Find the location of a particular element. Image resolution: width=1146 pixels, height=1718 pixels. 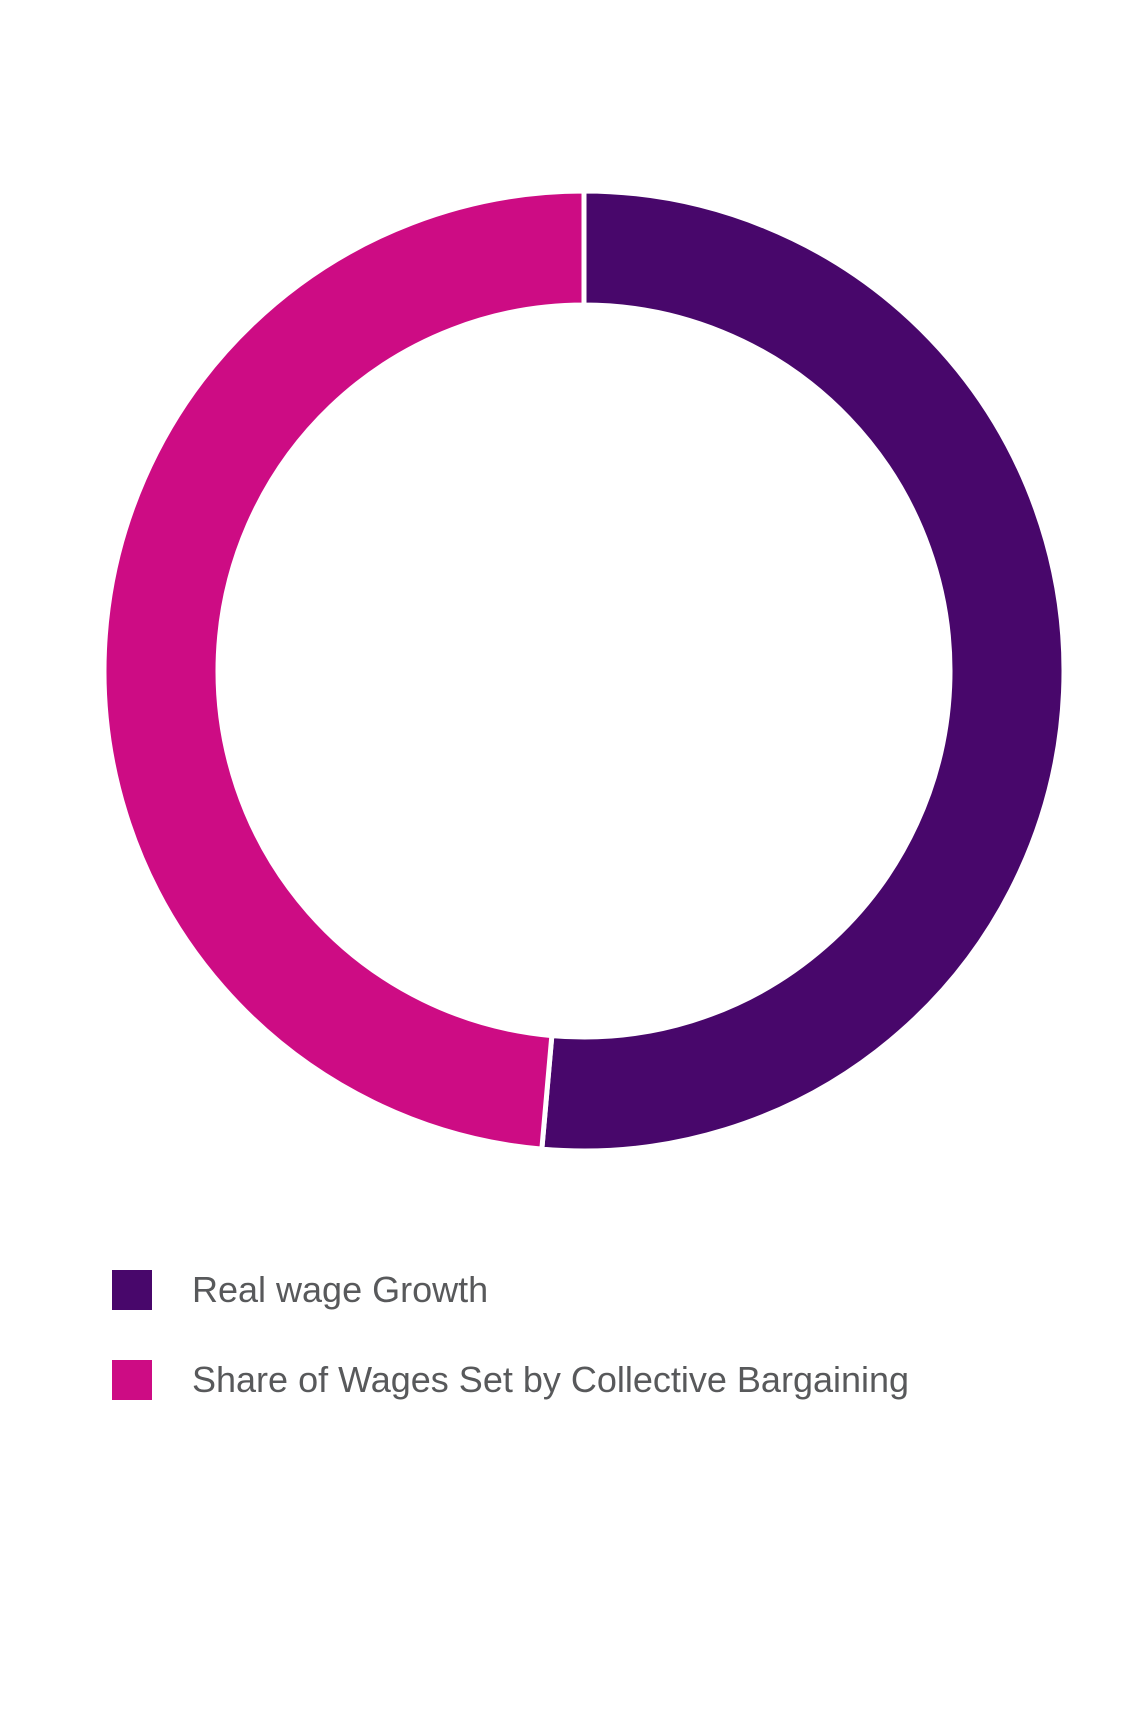

legend-label-real-wage-growth: Real wage Growth is located at coordinates (340, 1289).